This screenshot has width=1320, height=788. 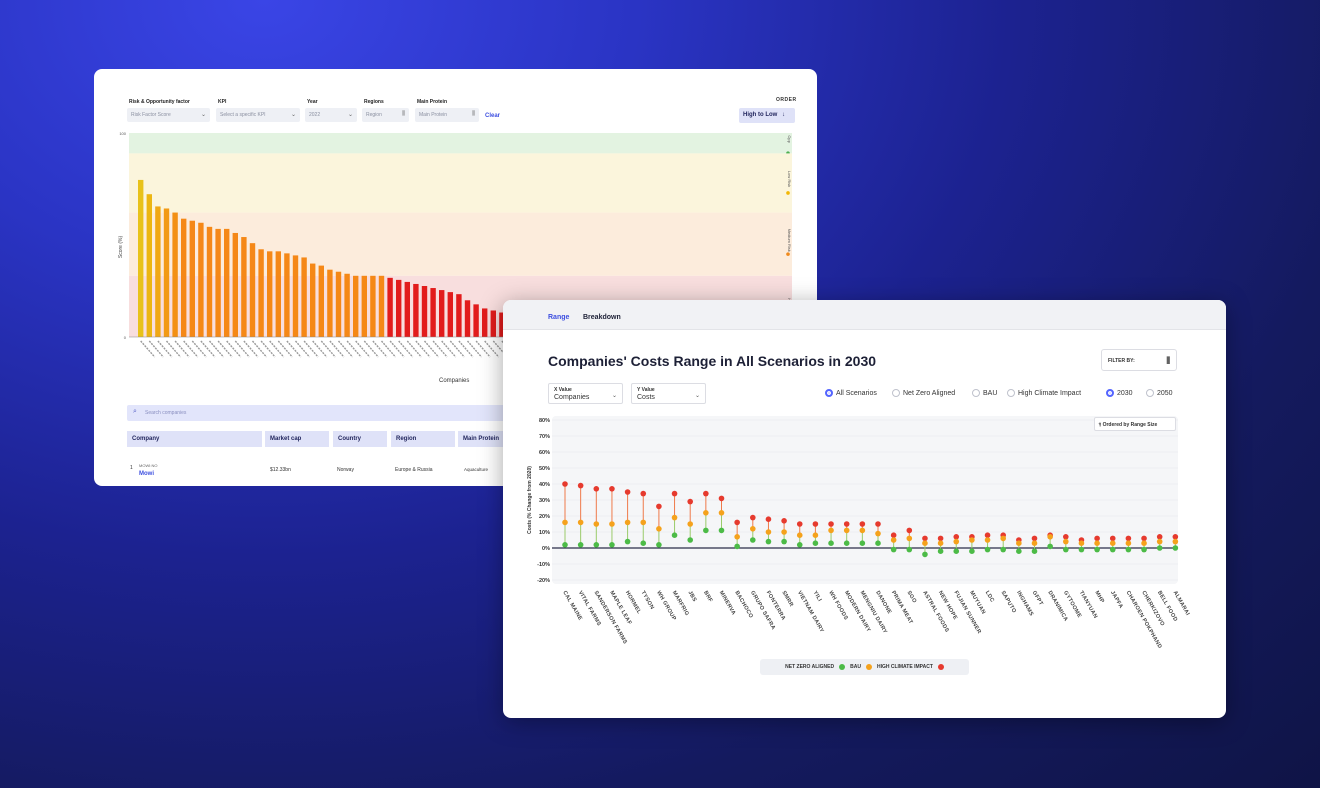 I want to click on radio-2030: 2030, so click(x=1119, y=393).